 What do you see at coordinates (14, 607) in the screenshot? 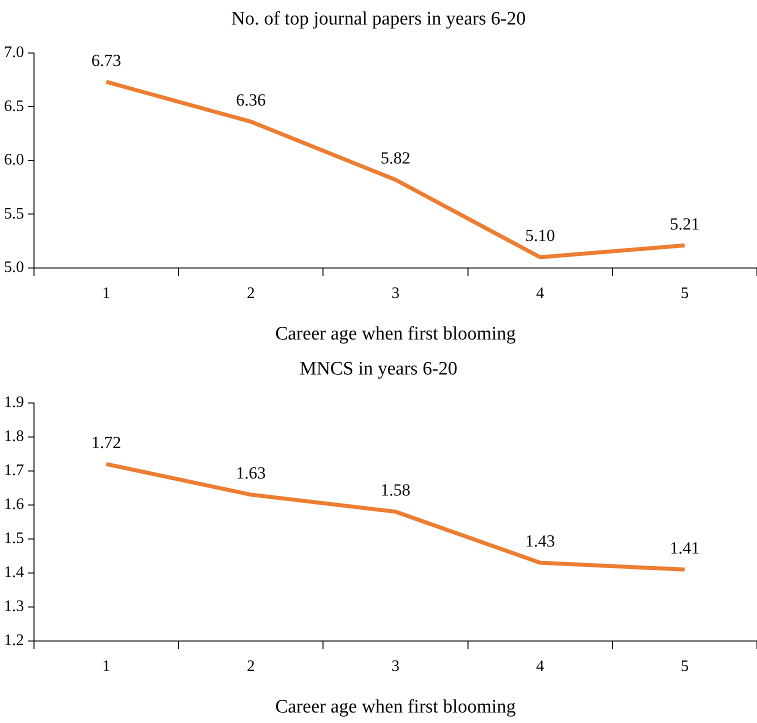
I see `y-tick-label: 1.3` at bounding box center [14, 607].